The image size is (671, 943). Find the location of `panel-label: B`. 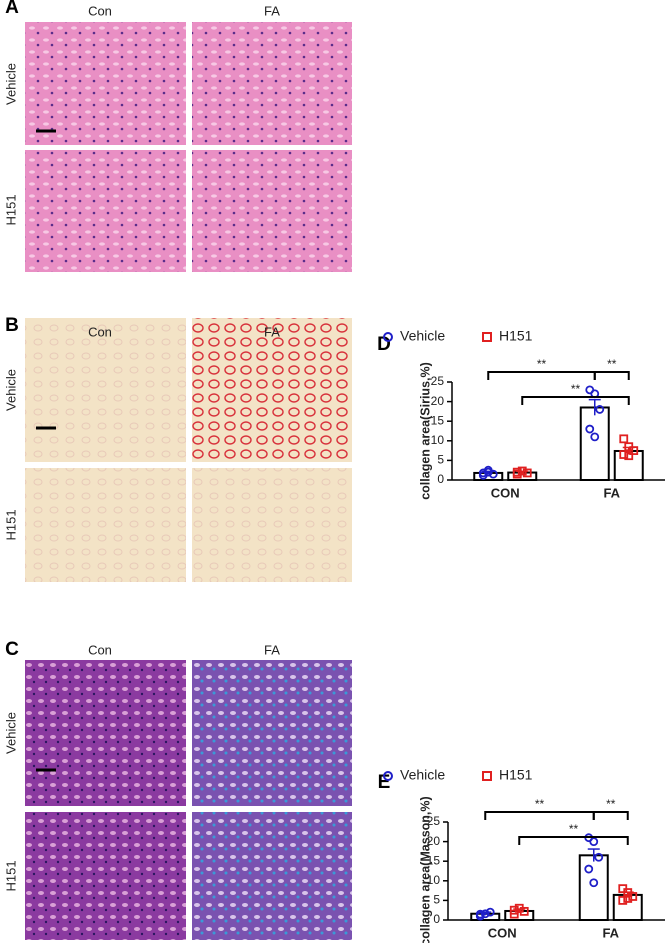

panel-label: B is located at coordinates (12, 325).